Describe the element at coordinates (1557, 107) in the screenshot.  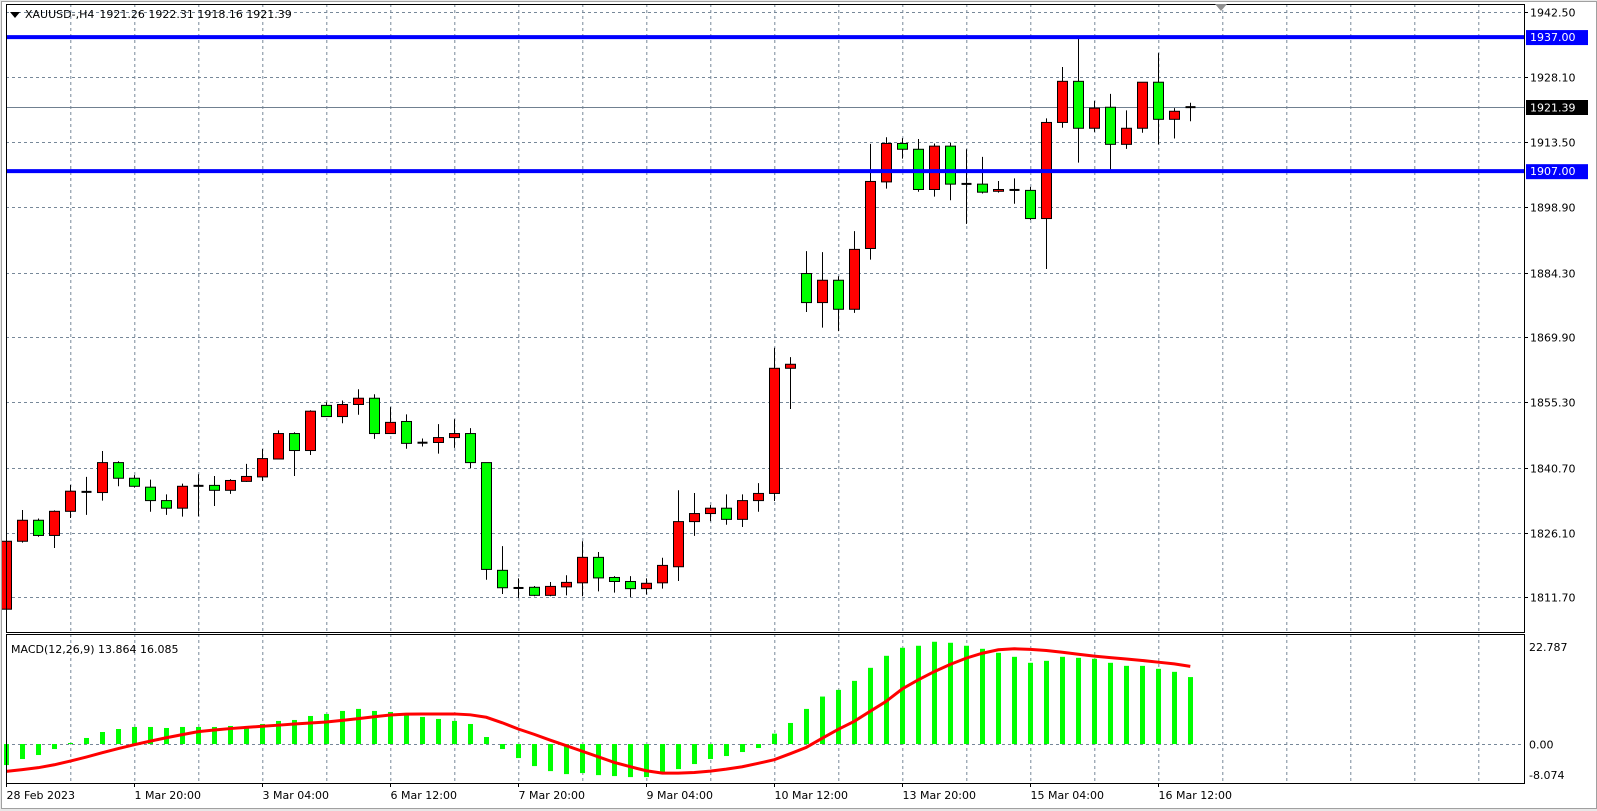
I see `current-price-label-bg` at that location.